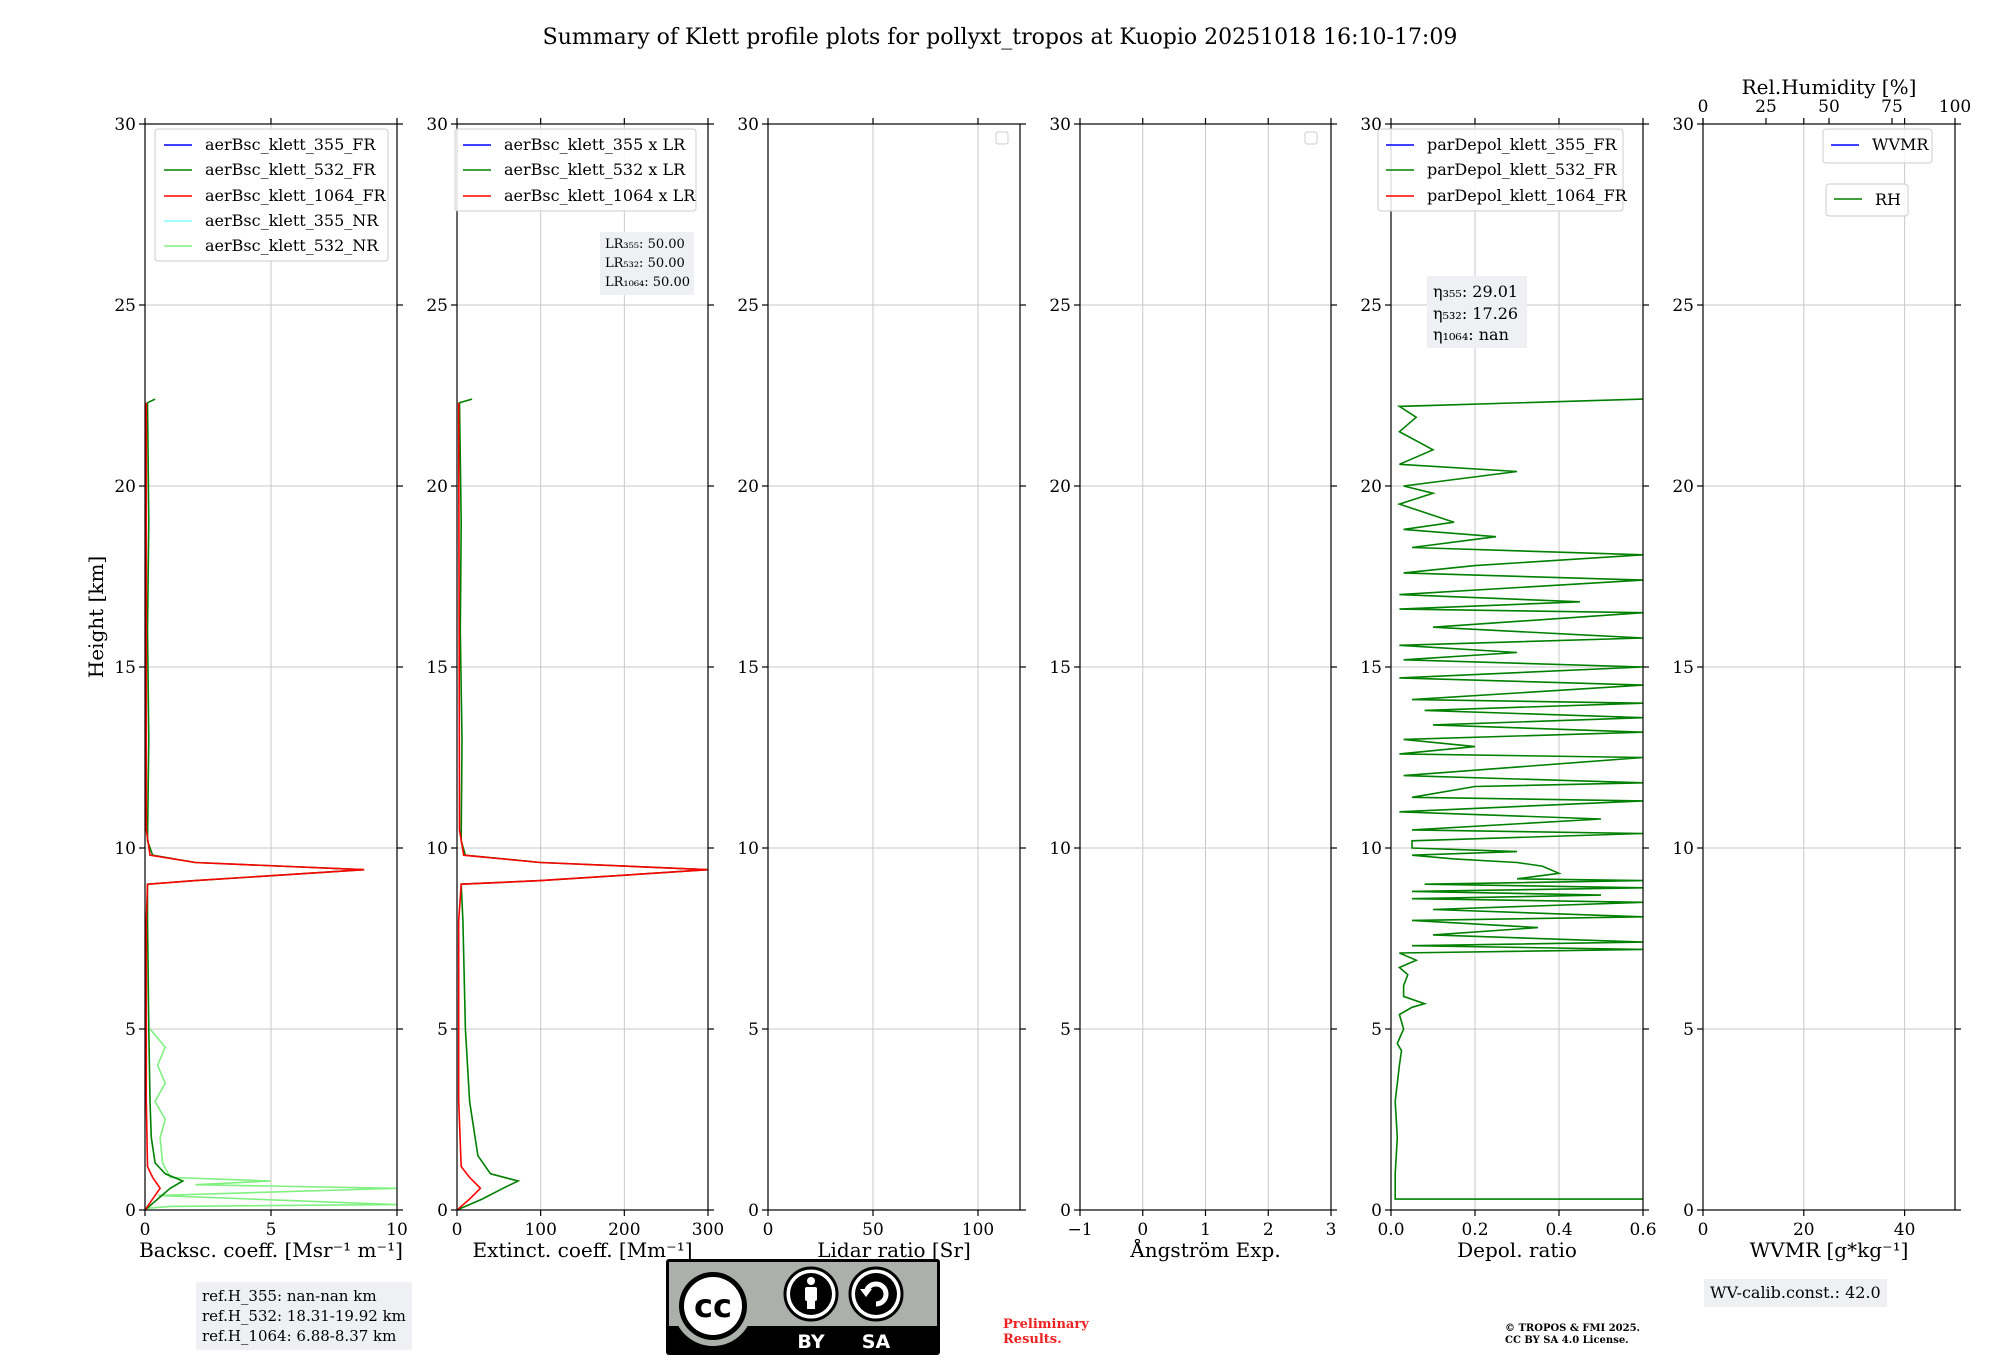 The image size is (2000, 1360). Describe the element at coordinates (290, 169) in the screenshot. I see `legend-entry: aerBsc_klett_532_FR` at that location.